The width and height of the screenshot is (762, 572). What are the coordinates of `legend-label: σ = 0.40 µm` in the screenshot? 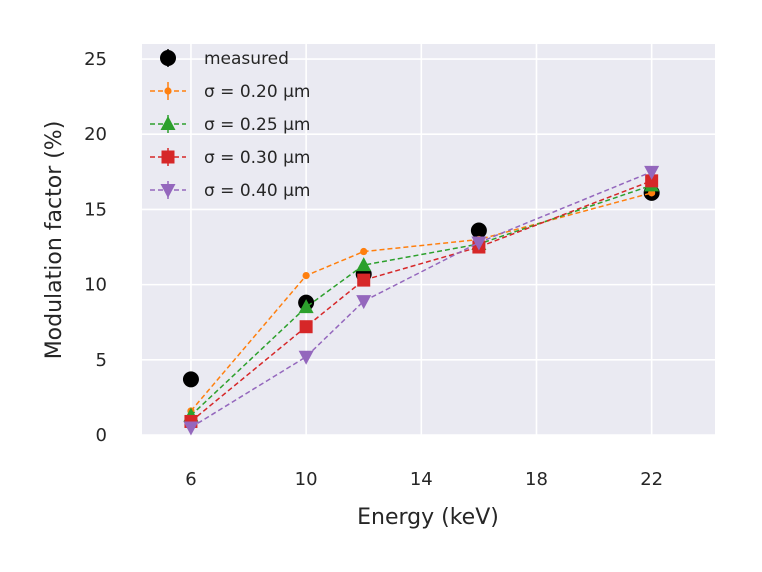 It's located at (257, 191).